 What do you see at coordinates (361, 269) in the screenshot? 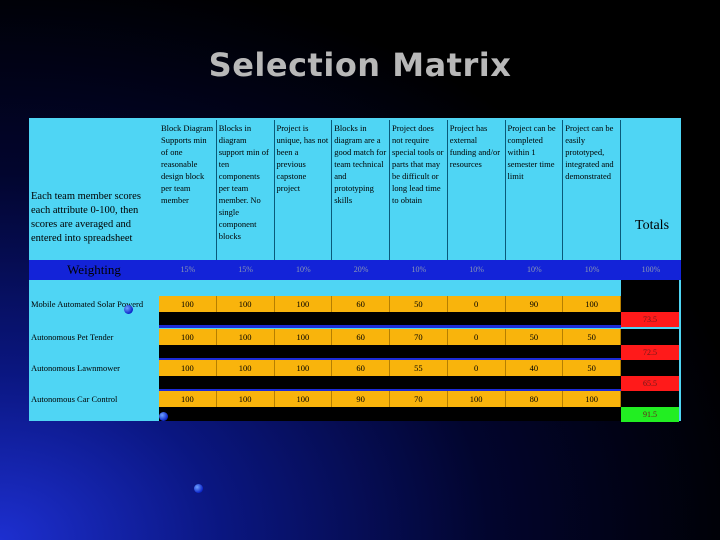
I see `criterion-weight: 20%` at bounding box center [361, 269].